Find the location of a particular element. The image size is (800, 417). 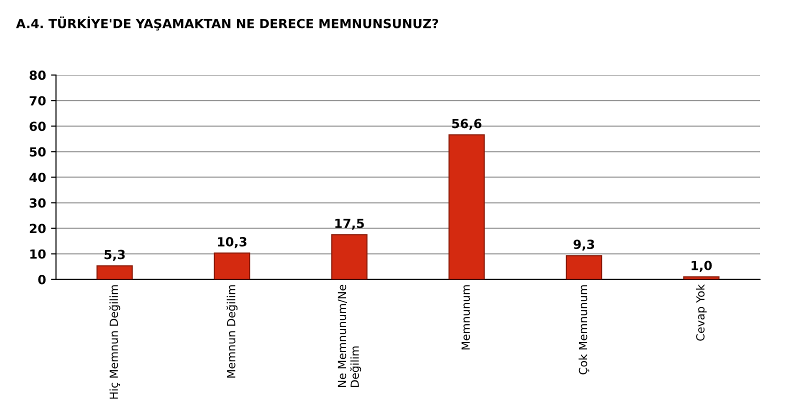

data-label: 10,3 is located at coordinates (232, 242).